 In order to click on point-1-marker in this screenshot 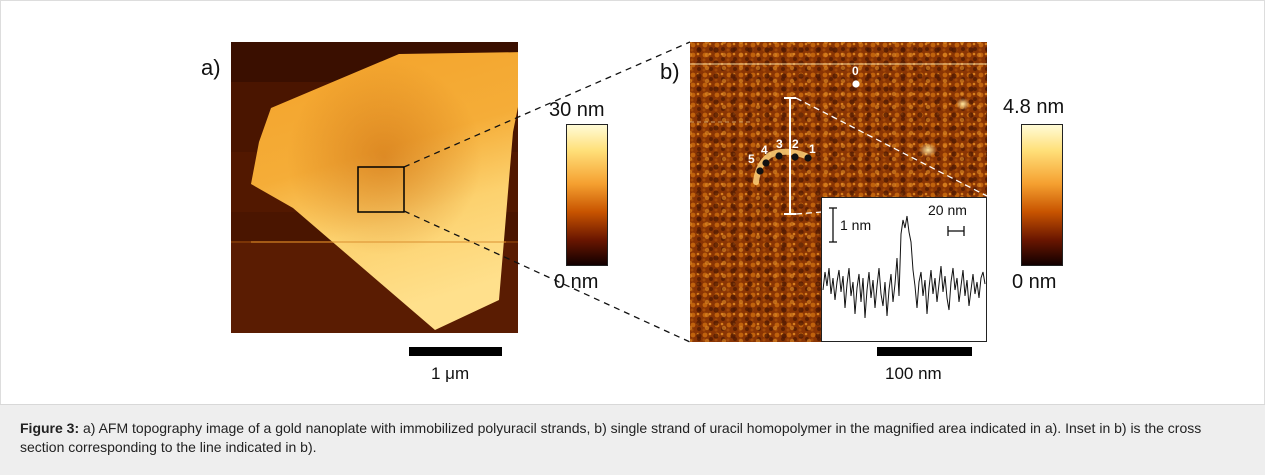, I will do `click(808, 158)`.